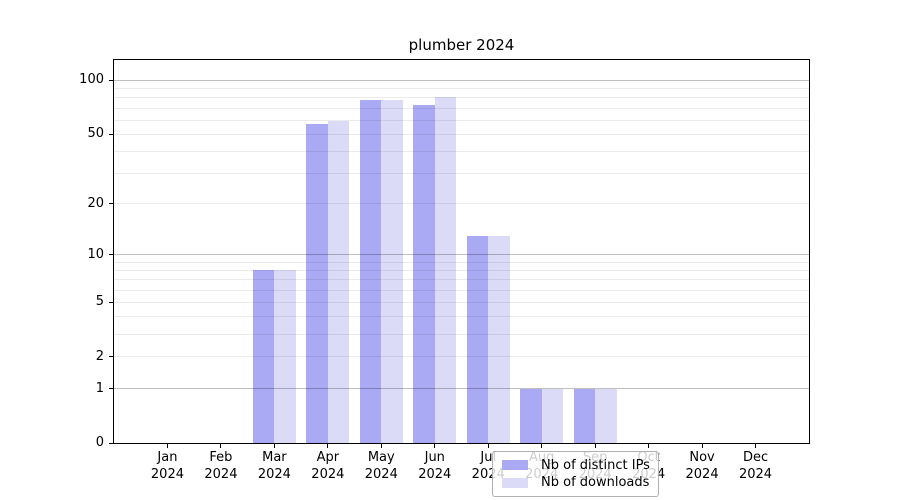 The height and width of the screenshot is (500, 900). What do you see at coordinates (167, 466) in the screenshot?
I see `x-tick-label: Jan 2024` at bounding box center [167, 466].